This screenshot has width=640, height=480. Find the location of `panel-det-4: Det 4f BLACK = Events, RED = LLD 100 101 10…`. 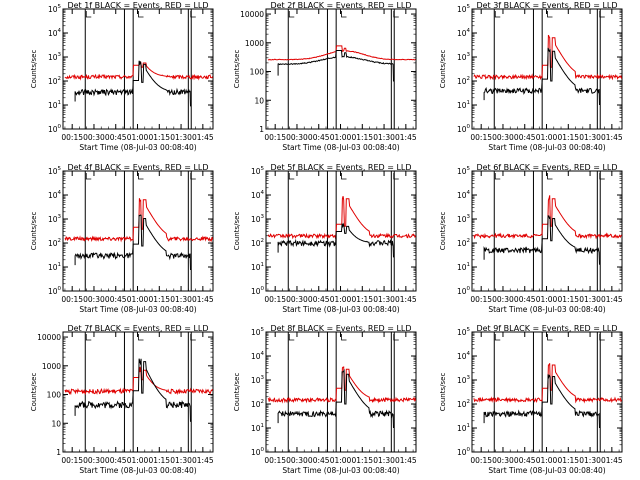

panel-det-4: Det 4f BLACK = Events, RED = LLD 100 101 10… is located at coordinates (122, 238).